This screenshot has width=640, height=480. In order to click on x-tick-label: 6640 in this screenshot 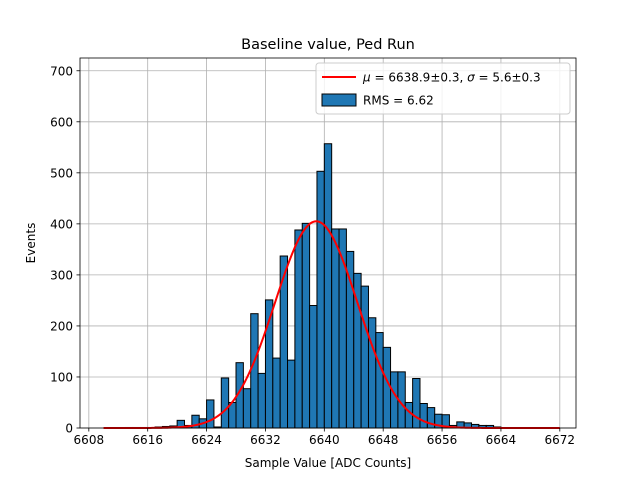, I will do `click(324, 440)`.